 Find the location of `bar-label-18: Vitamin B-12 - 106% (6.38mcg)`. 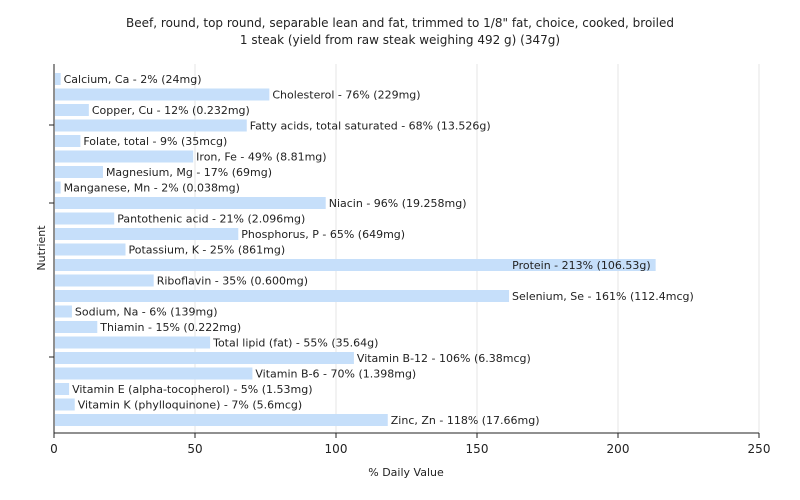

bar-label-18: Vitamin B-12 - 106% (6.38mcg) is located at coordinates (444, 358).